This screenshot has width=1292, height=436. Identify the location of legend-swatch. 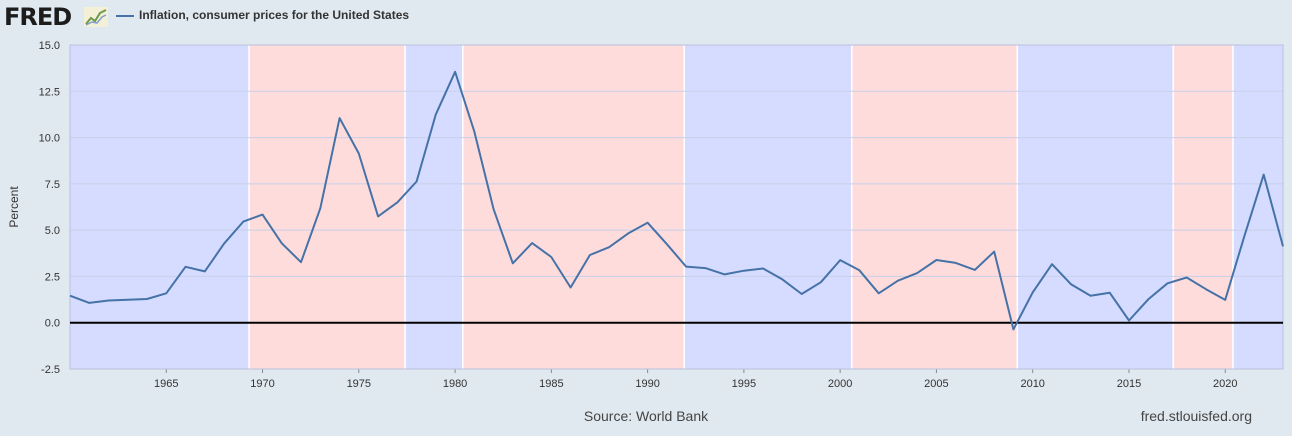
(125, 16).